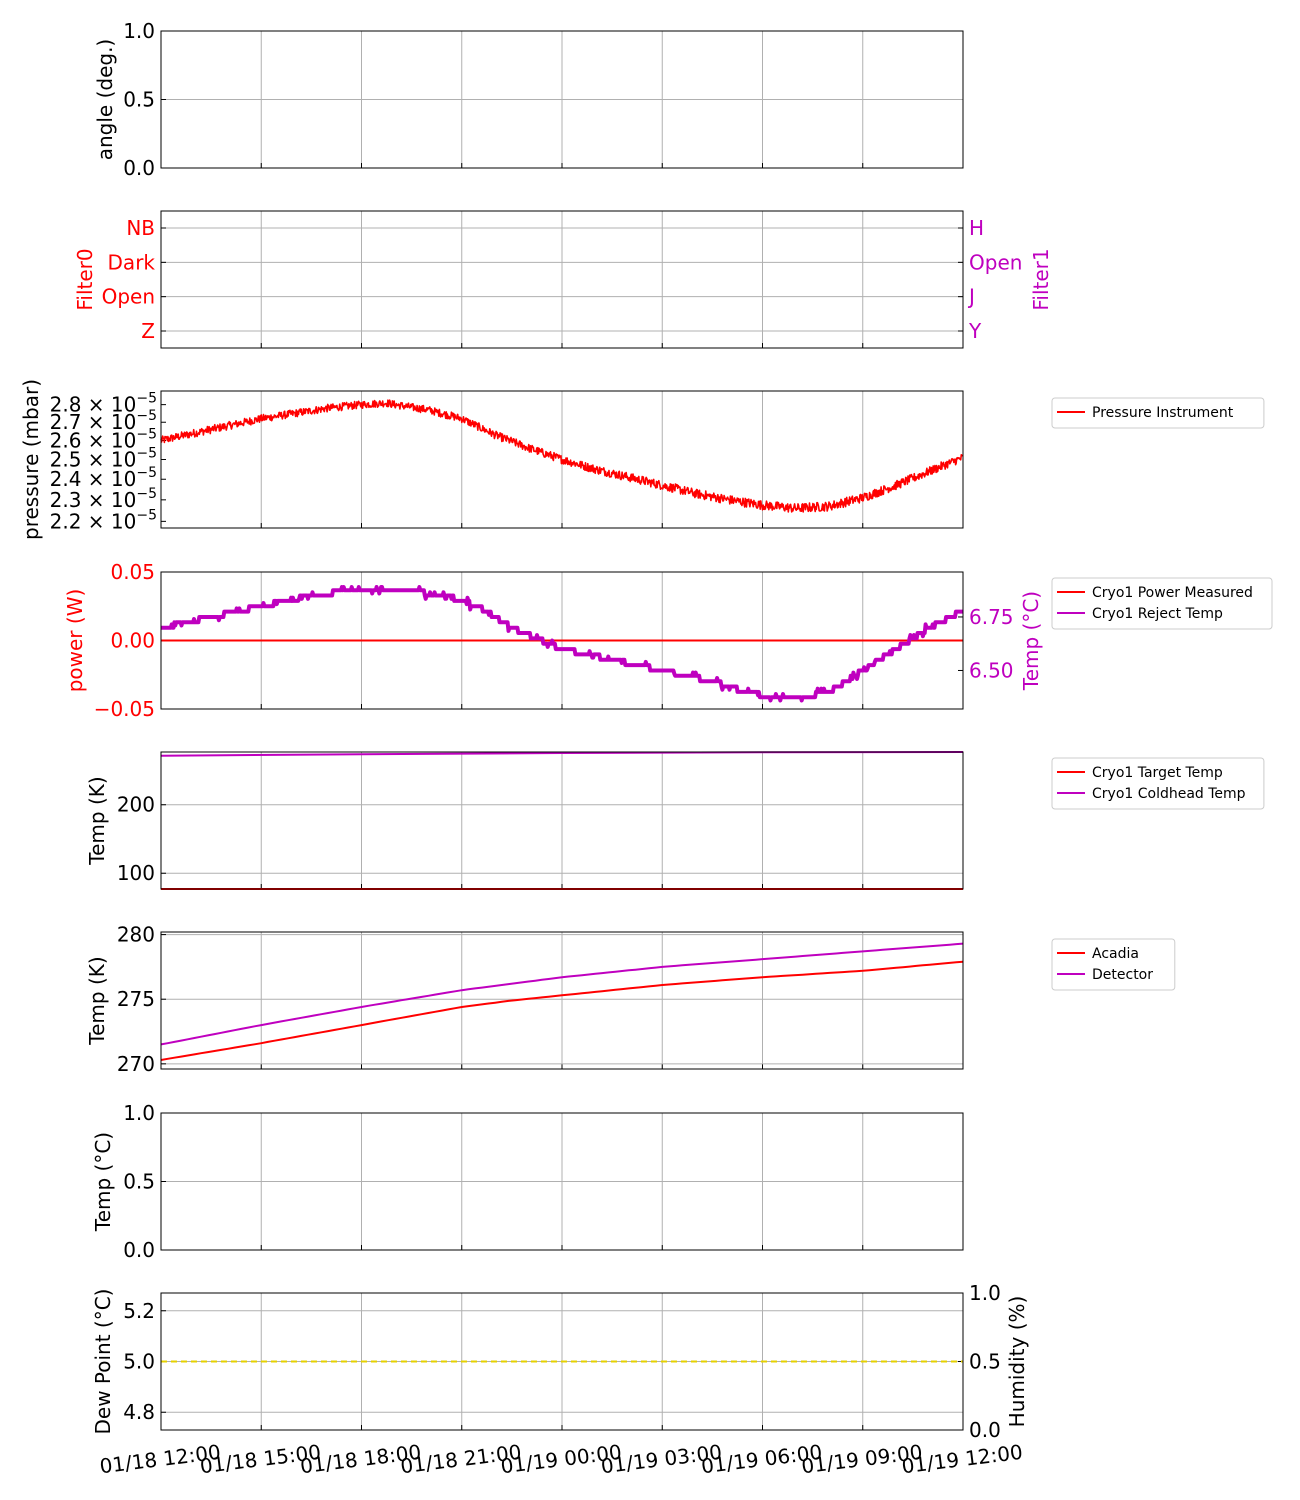  Describe the element at coordinates (97, 820) in the screenshot. I see `y-axis-label-cryo-temp: Temp (K)` at that location.